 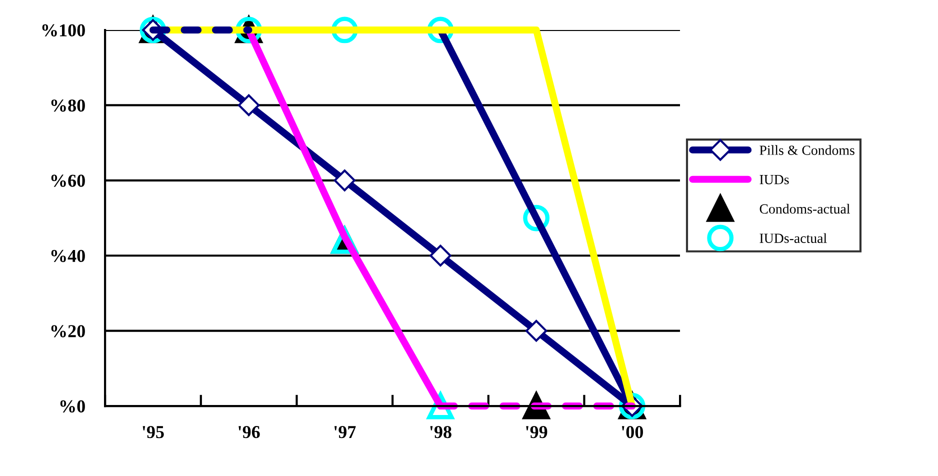 I want to click on x-tick-label: '98, so click(x=441, y=432).